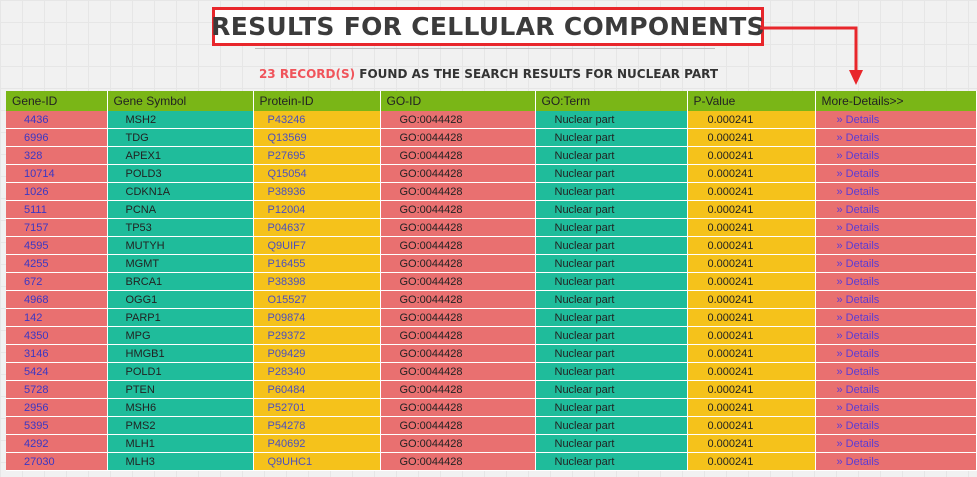  I want to click on protein-id-link: P16455, so click(317, 263).